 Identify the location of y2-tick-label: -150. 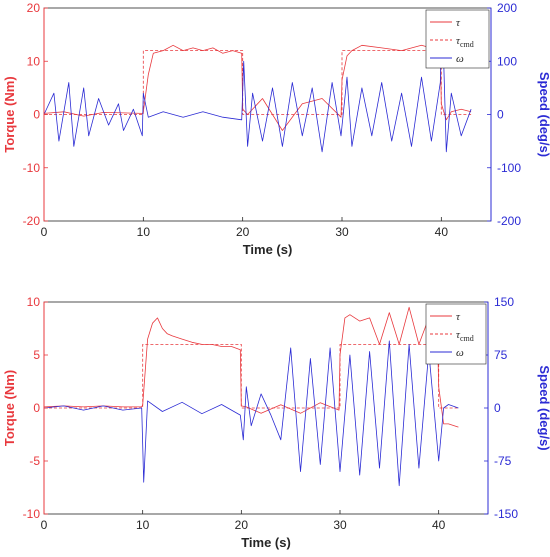
(506, 514).